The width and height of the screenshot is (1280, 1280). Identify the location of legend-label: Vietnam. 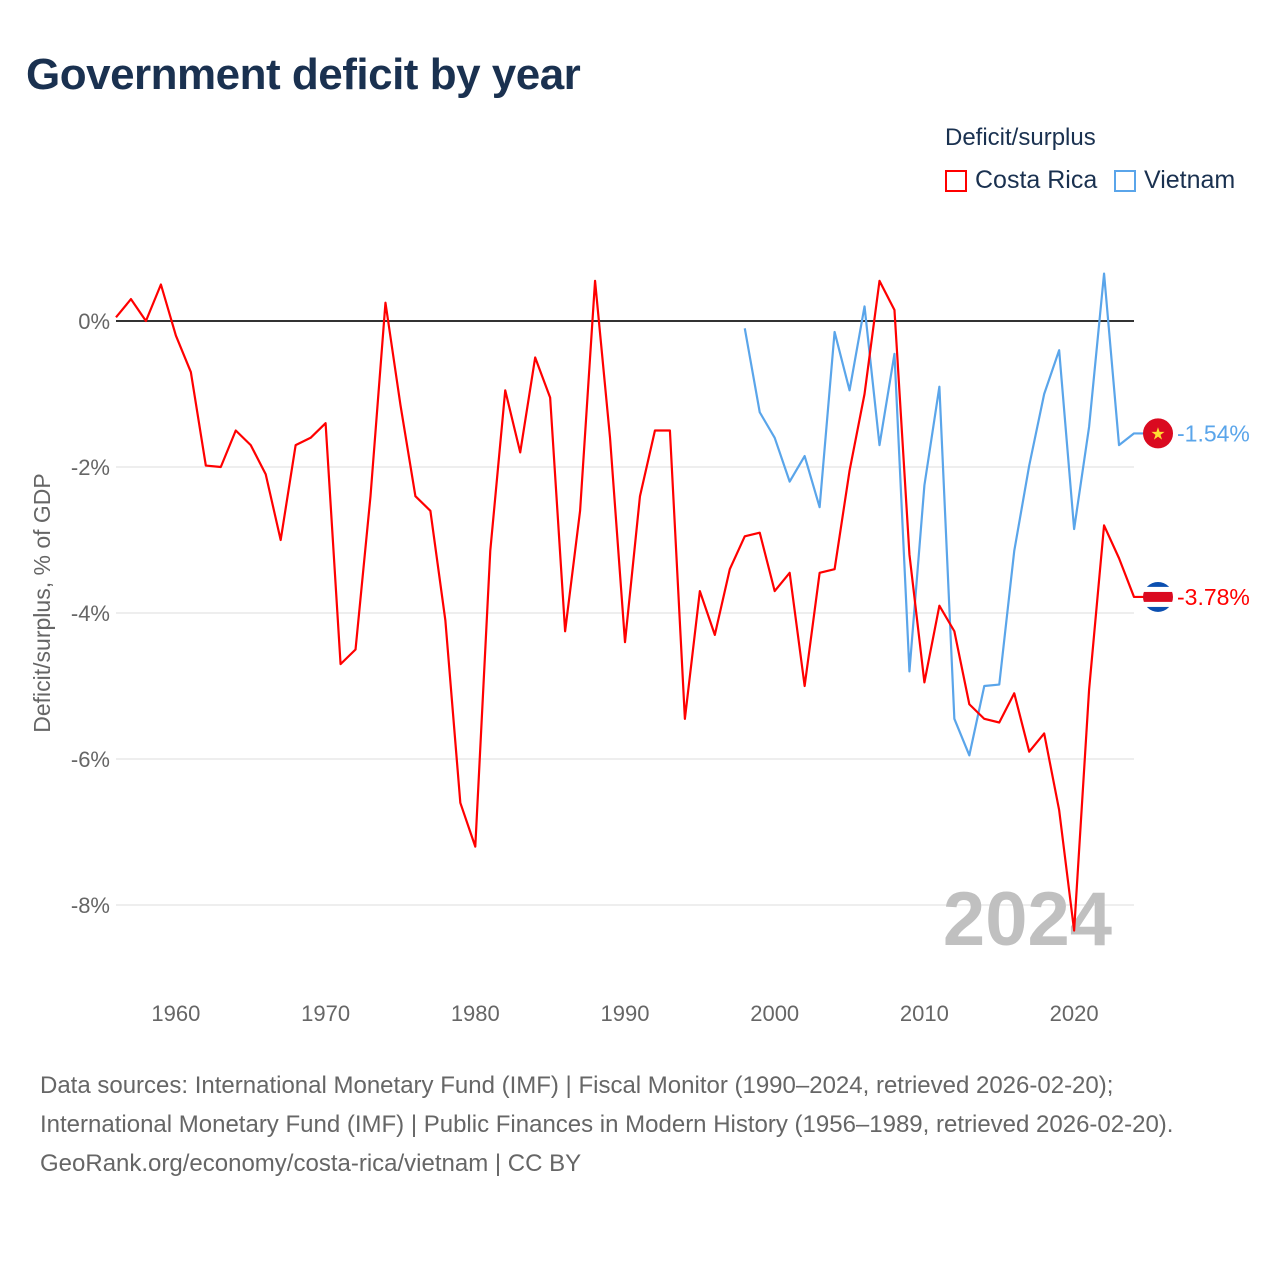
(1190, 180).